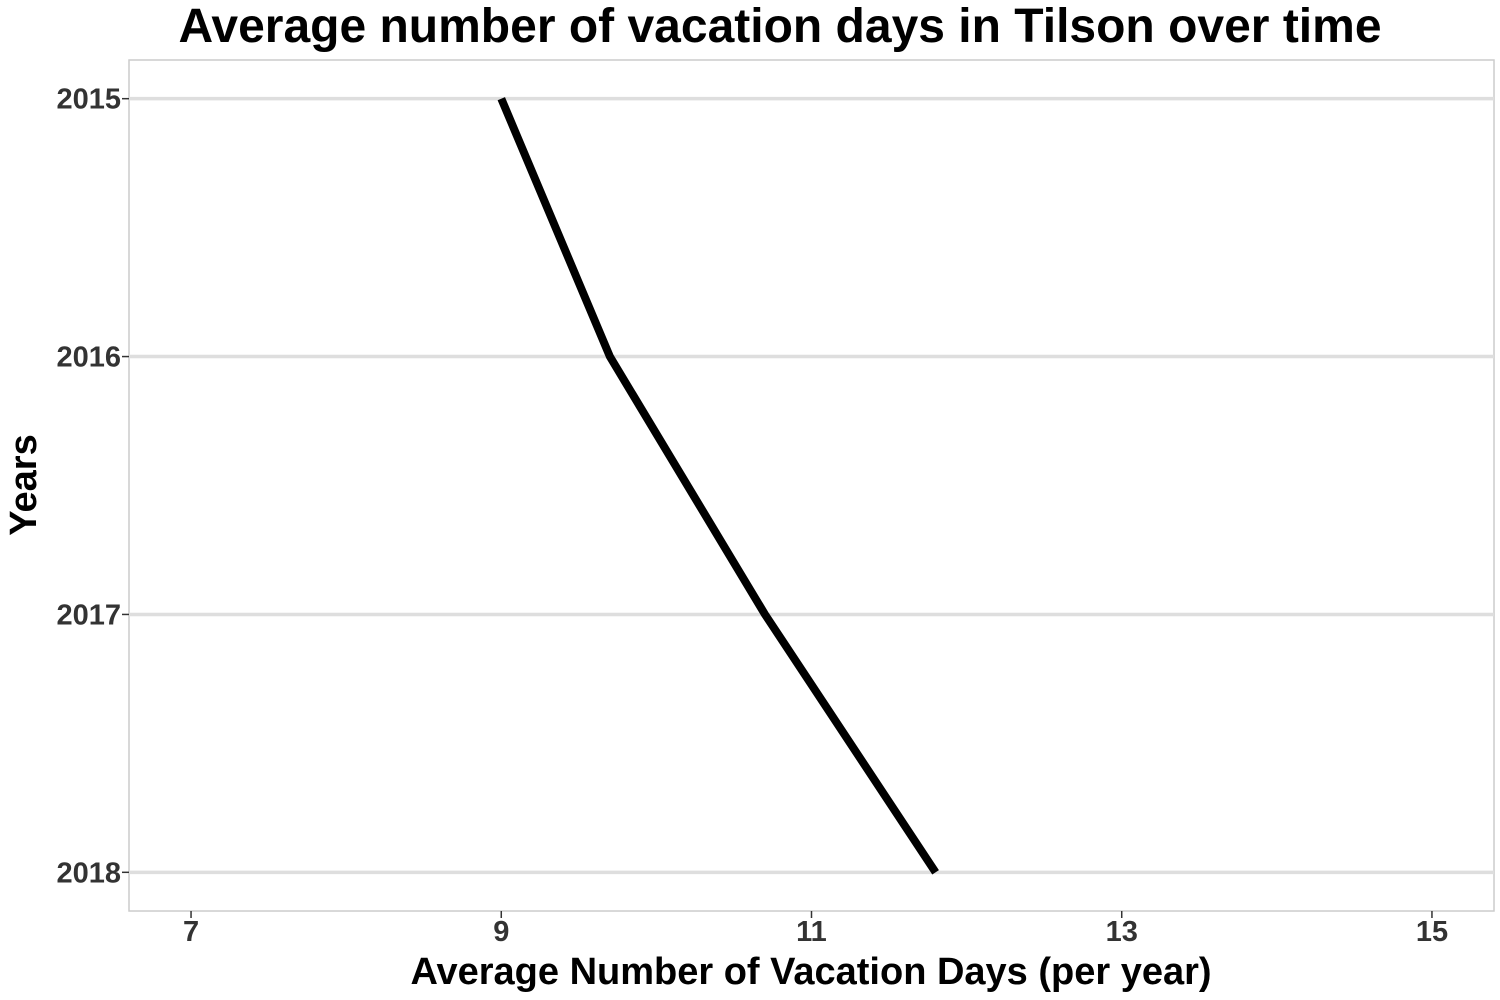 This screenshot has width=1500, height=1000. I want to click on y-axis-ticks: 2015 2016 2017 2018, so click(92, 486).